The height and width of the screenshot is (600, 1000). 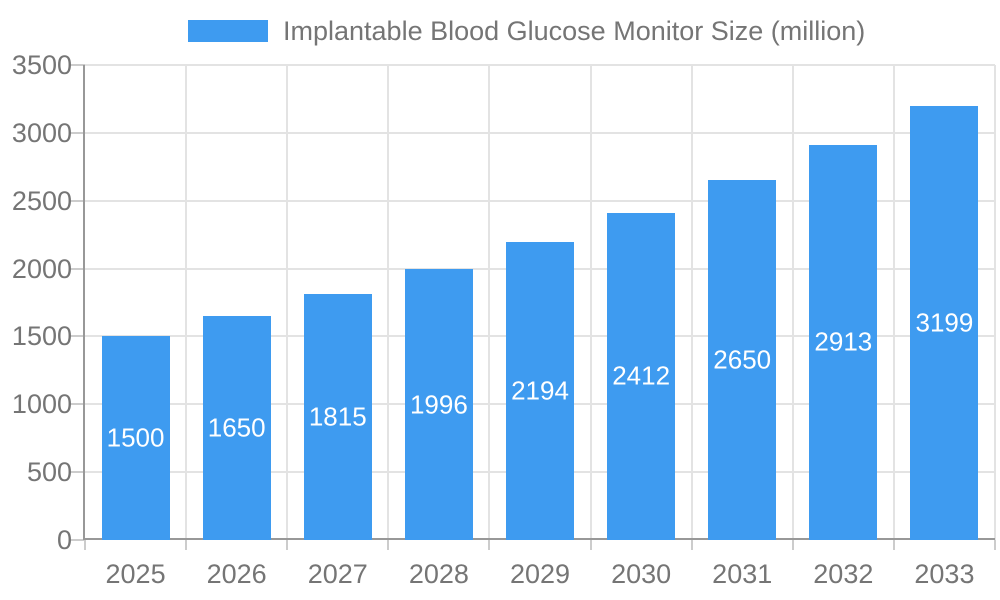 I want to click on bar-2031: 2650, so click(x=742, y=360).